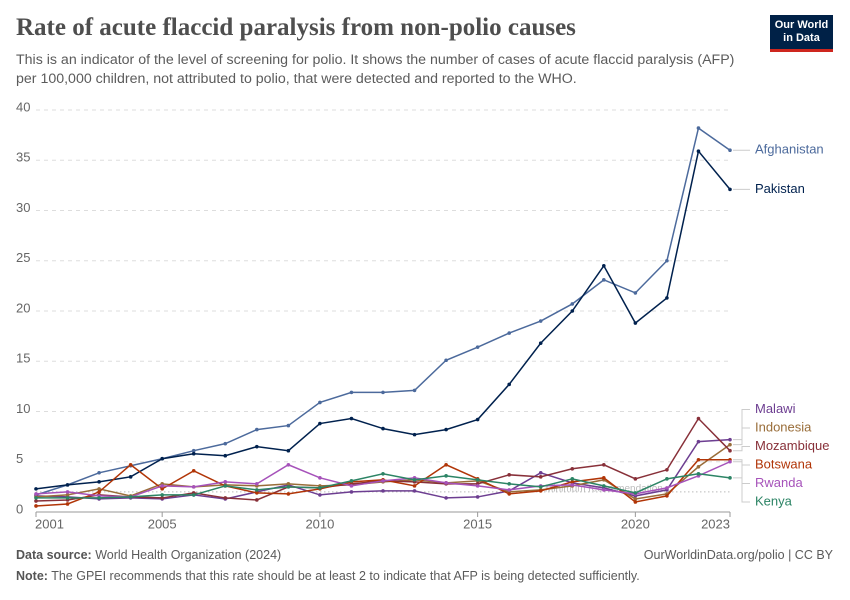 The width and height of the screenshot is (850, 600). Describe the element at coordinates (789, 149) in the screenshot. I see `legend-label: Afghanistan` at that location.